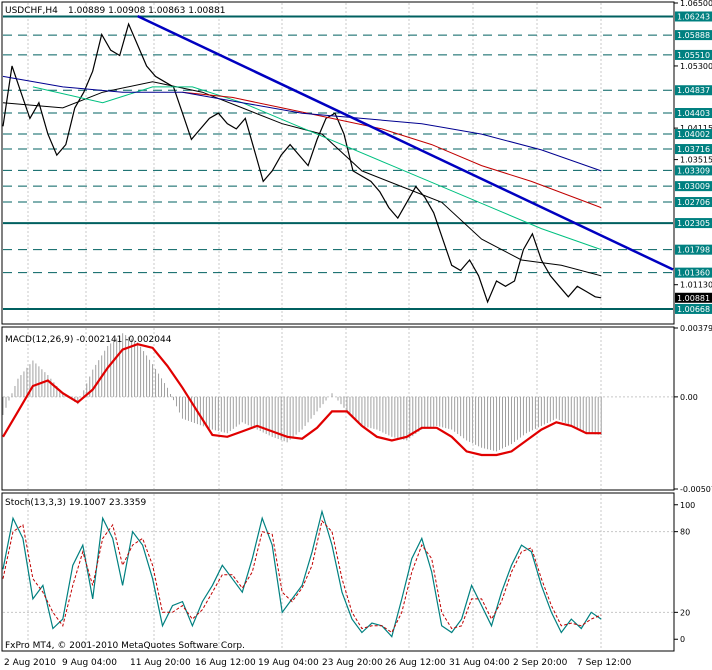 This screenshot has height=670, width=712. Describe the element at coordinates (685, 612) in the screenshot. I see `stoch-tick-label: 20` at that location.